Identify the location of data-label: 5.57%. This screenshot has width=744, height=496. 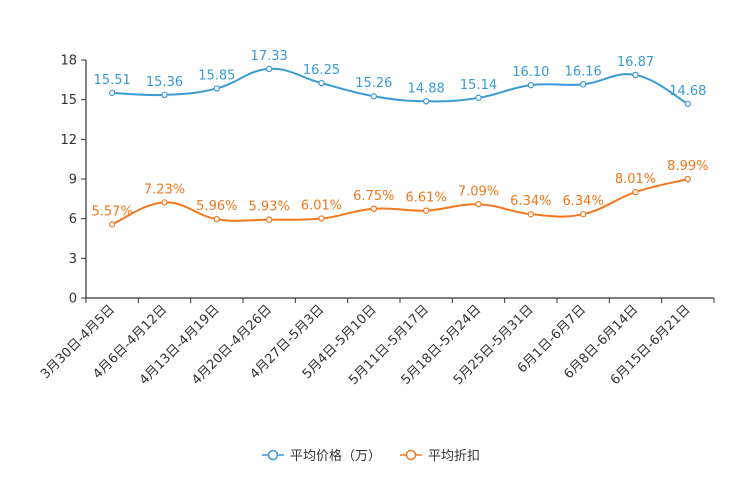
(112, 211).